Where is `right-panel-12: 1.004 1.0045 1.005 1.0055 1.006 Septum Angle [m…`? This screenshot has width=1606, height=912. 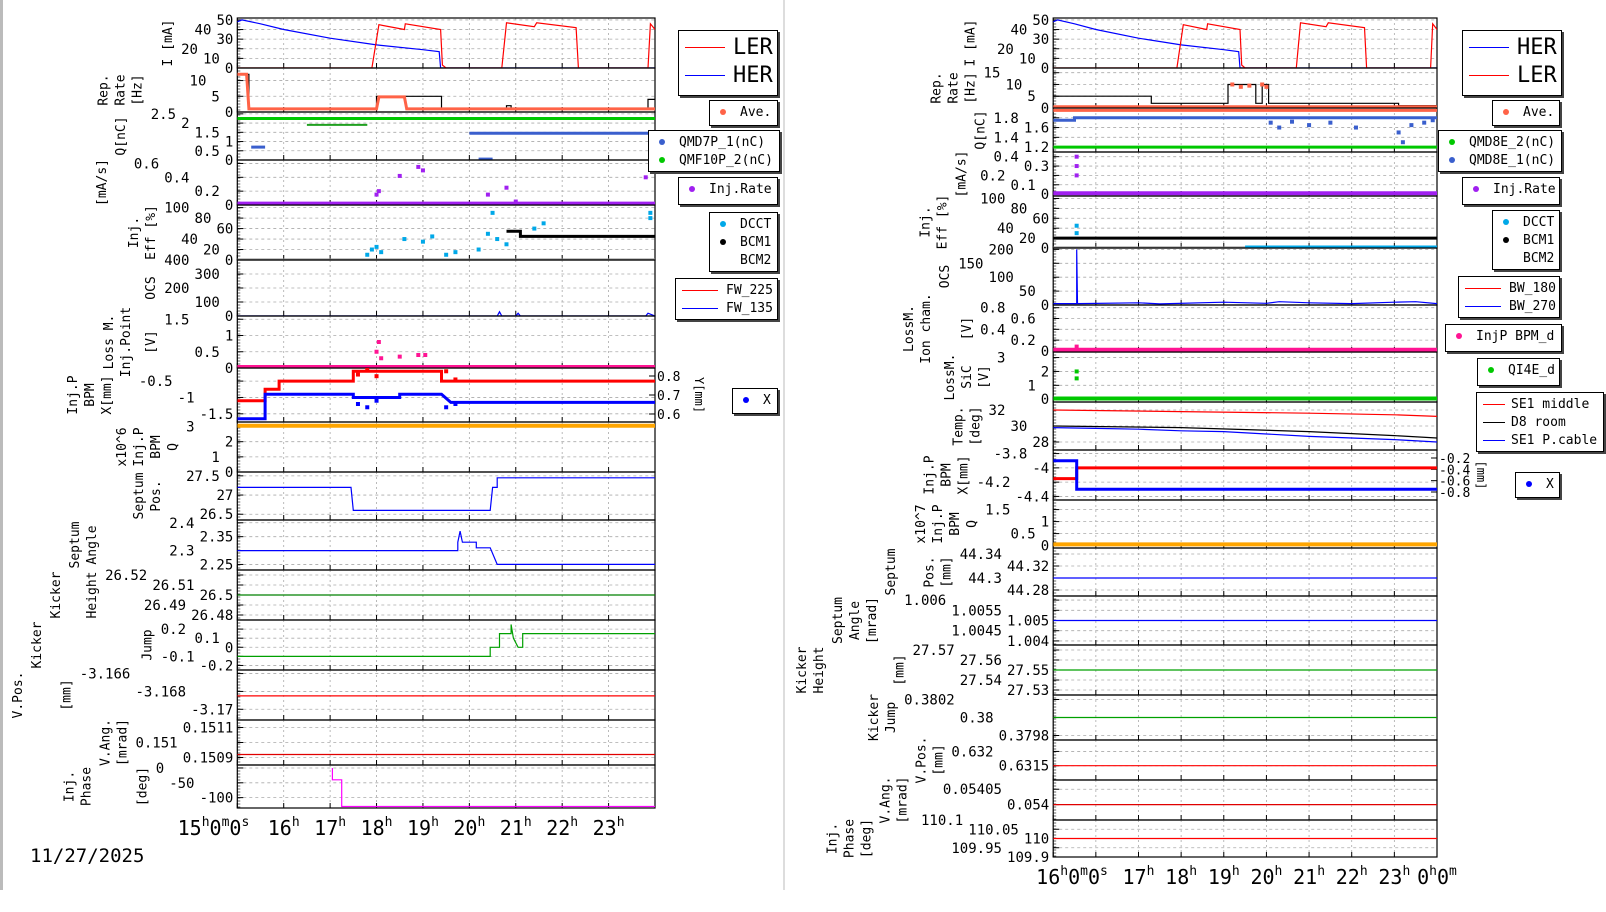
right-panel-12: 1.004 1.0045 1.005 1.0055 1.006 Septum Angle [m… is located at coordinates (1134, 621).